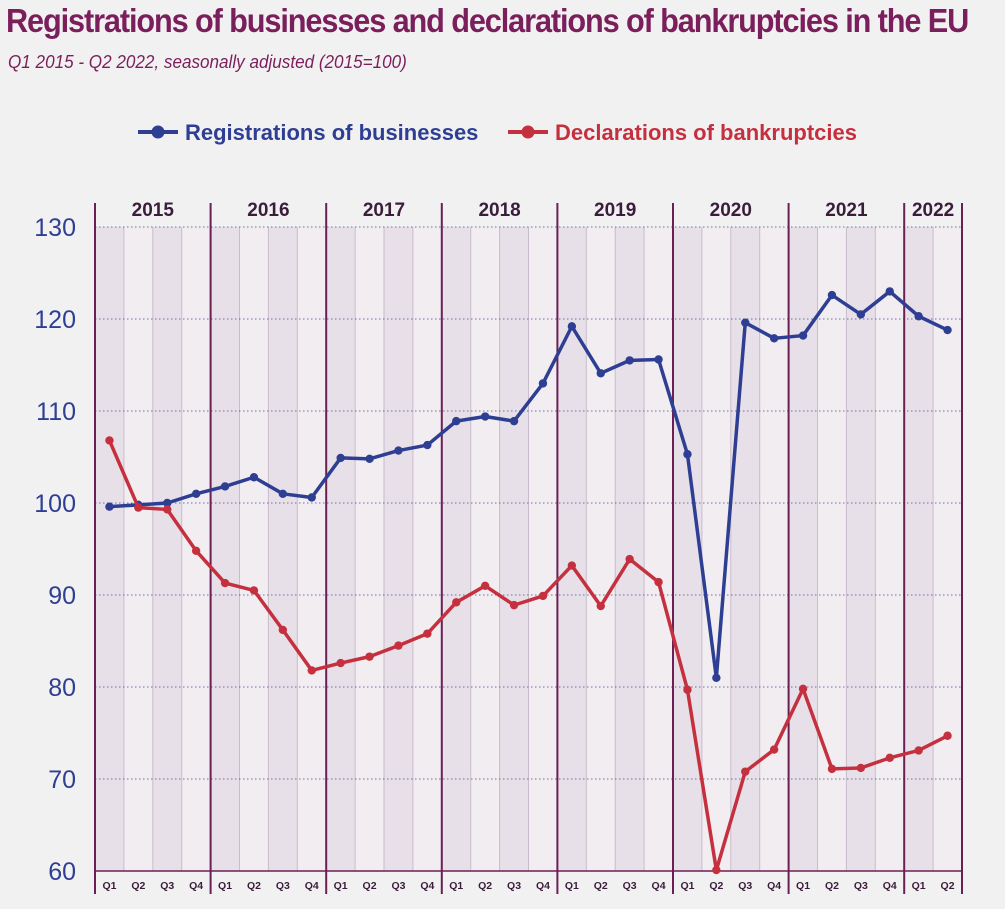 Image resolution: width=1005 pixels, height=909 pixels. What do you see at coordinates (62, 780) in the screenshot?
I see `y-tick-label: 70` at bounding box center [62, 780].